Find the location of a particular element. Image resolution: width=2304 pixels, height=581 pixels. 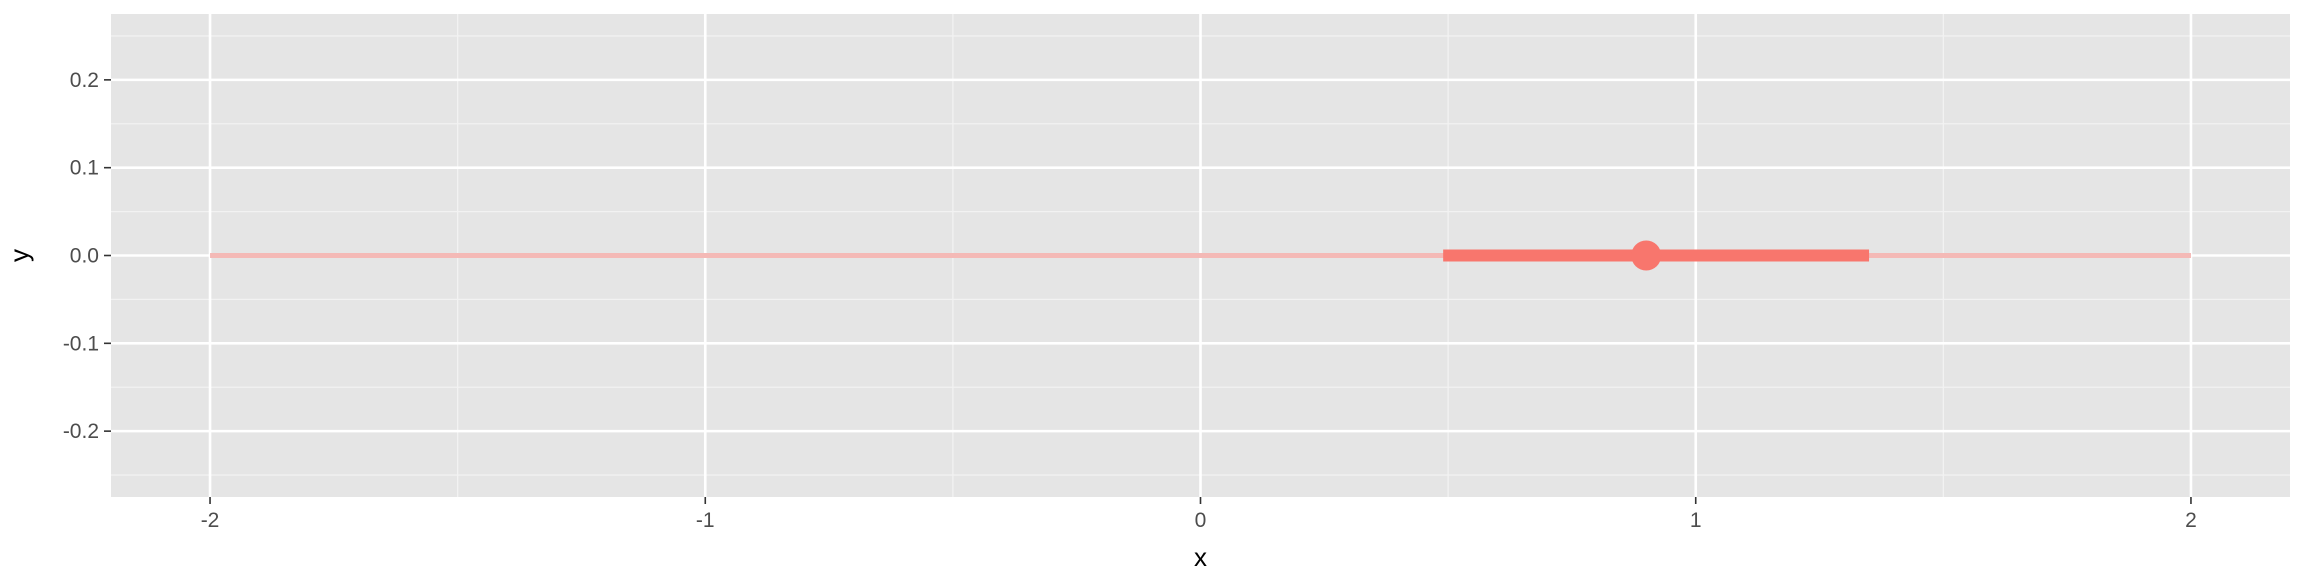

y-axis-title: y is located at coordinates (19, 255).